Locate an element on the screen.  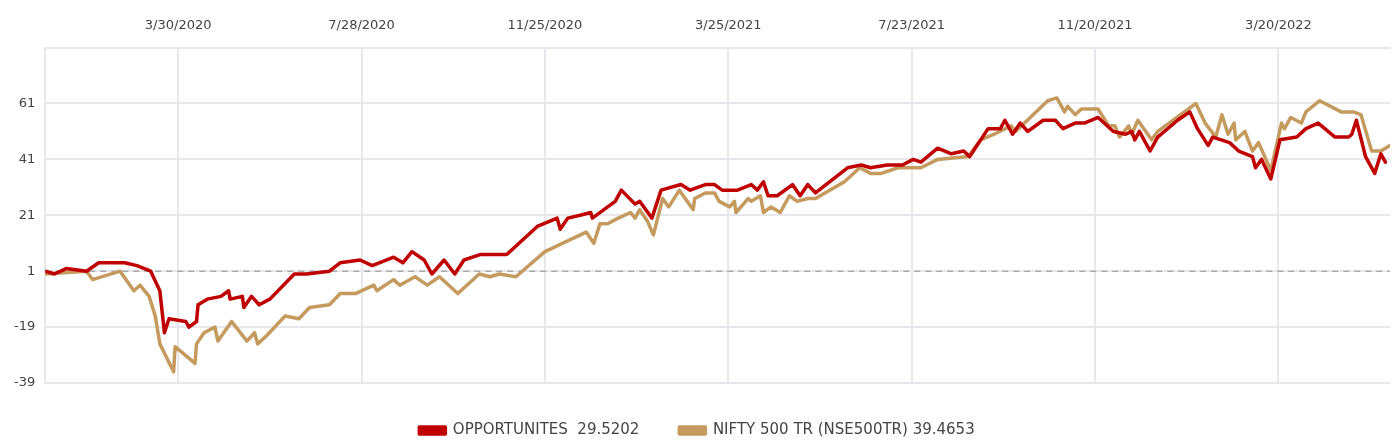
y-tick-label: 61 is located at coordinates (27, 102).